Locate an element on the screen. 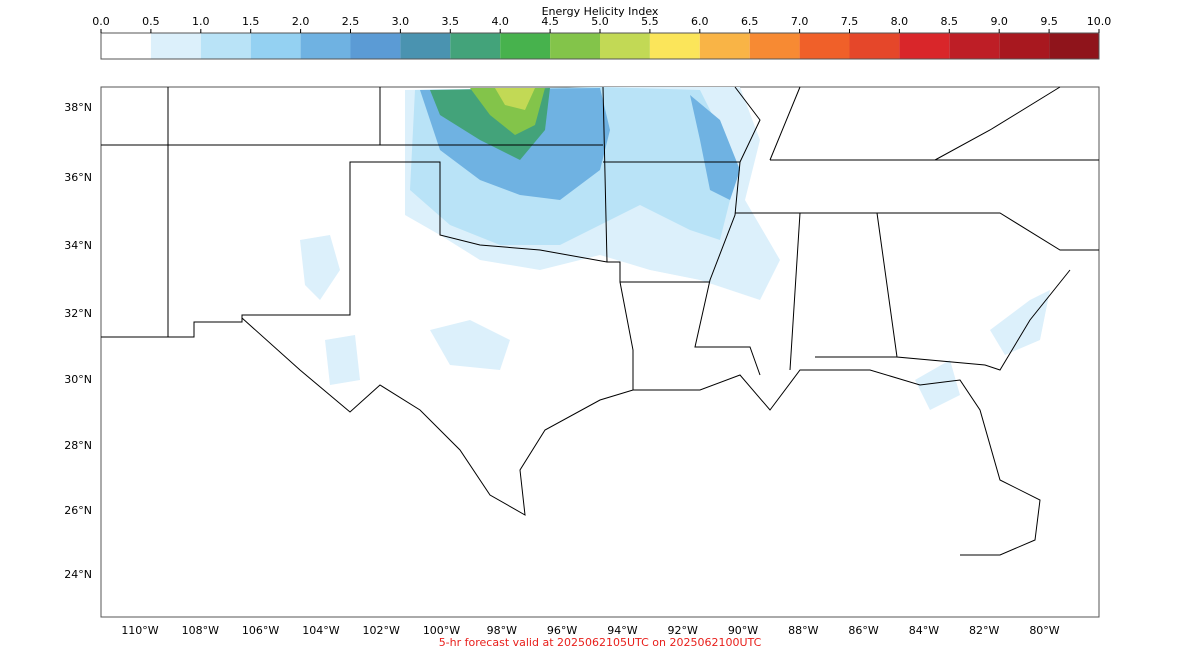  colorbar-tick-label: 6.0 is located at coordinates (700, 21).